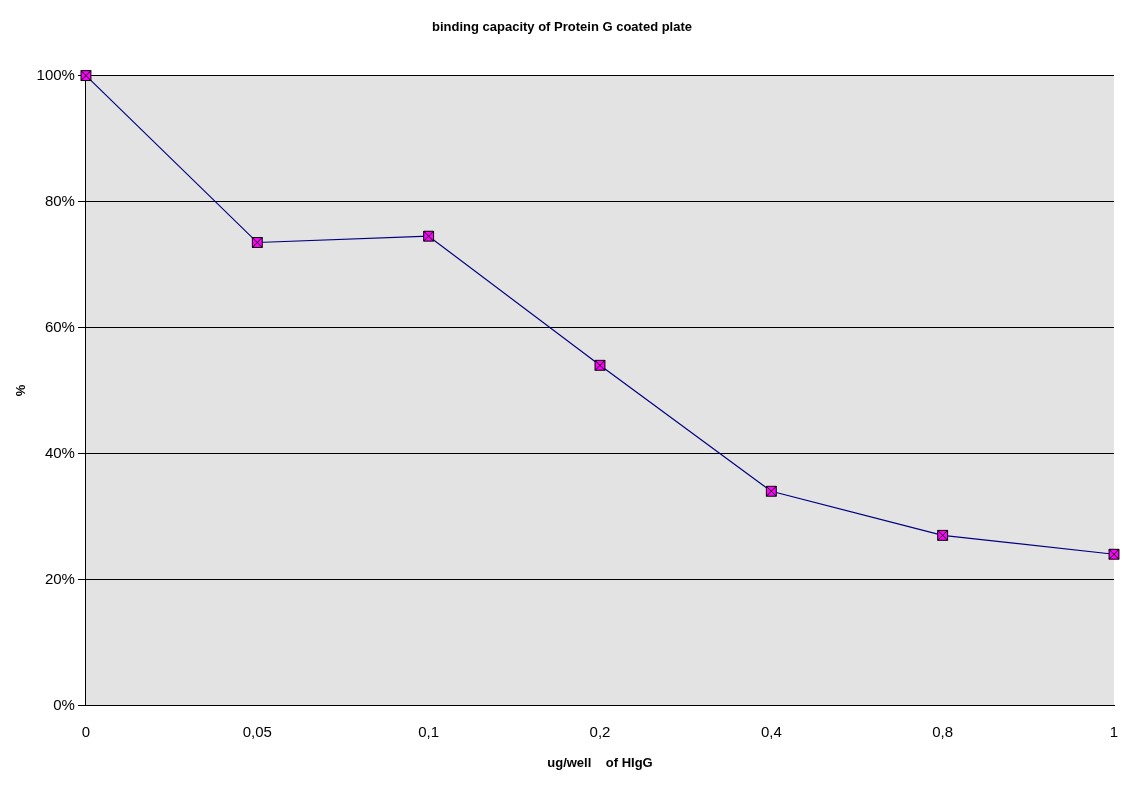 The height and width of the screenshot is (785, 1134). I want to click on x-axis-title: ug/well of HIgG, so click(600, 762).